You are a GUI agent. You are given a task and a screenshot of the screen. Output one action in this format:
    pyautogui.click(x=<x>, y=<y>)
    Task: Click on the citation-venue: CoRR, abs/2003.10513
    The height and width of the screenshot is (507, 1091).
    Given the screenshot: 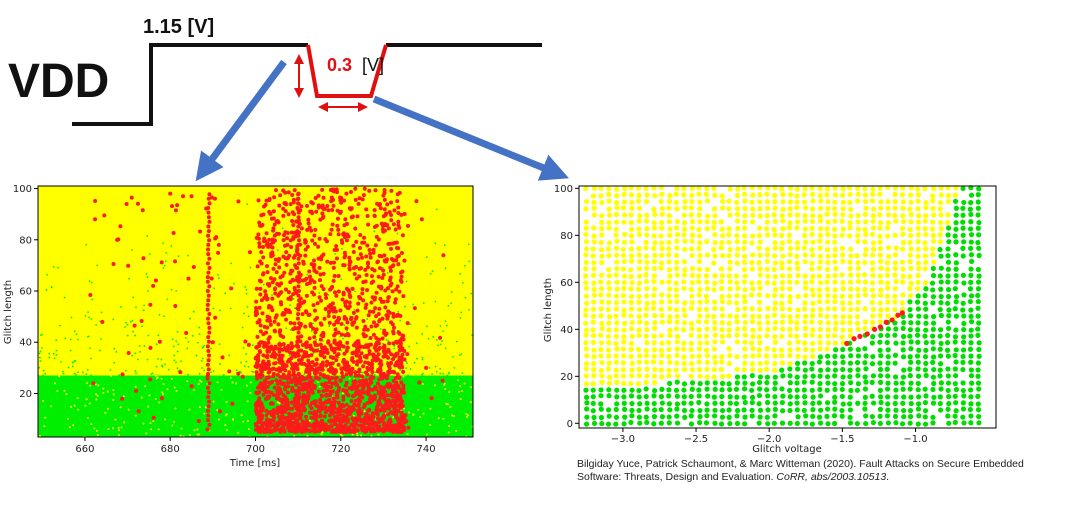 What is the action you would take?
    pyautogui.click(x=831, y=477)
    